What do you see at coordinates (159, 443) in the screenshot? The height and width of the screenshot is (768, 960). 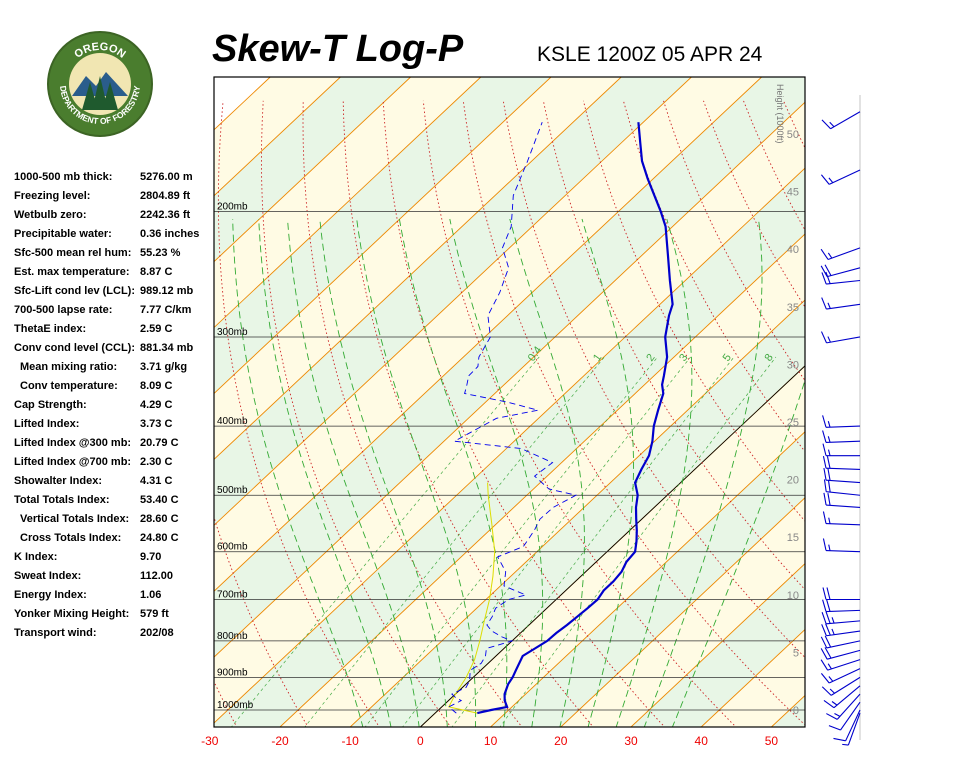 I see `index-value: 20.79 C` at bounding box center [159, 443].